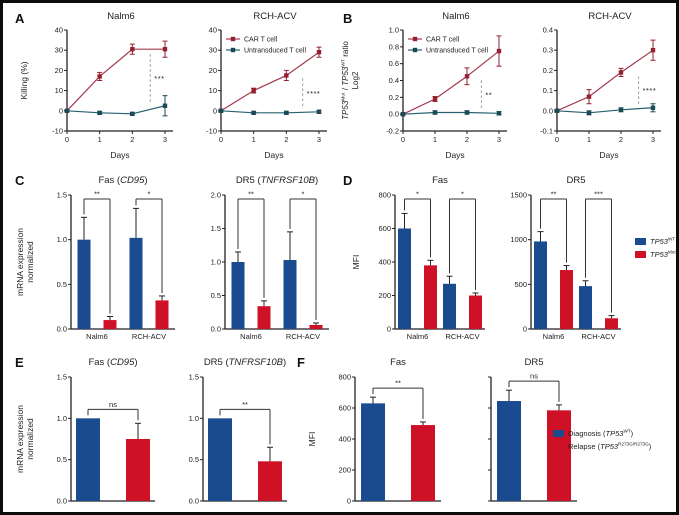  I want to click on legend-label: Relapse (TP53R273G/R273G), so click(610, 446).